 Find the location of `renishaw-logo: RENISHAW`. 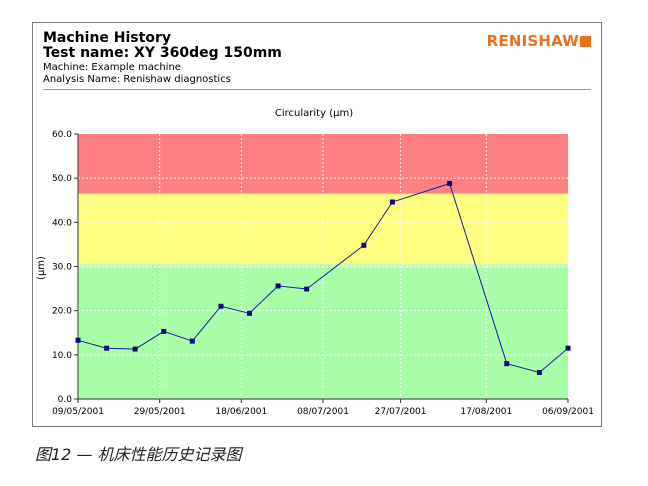

renishaw-logo: RENISHAW is located at coordinates (539, 41).